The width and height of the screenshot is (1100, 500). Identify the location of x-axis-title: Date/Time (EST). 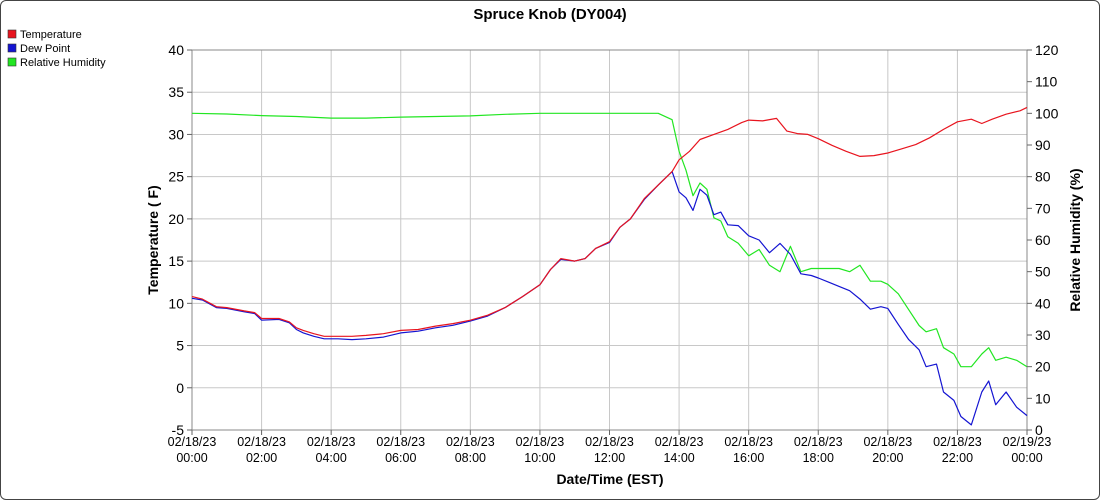
(609, 479).